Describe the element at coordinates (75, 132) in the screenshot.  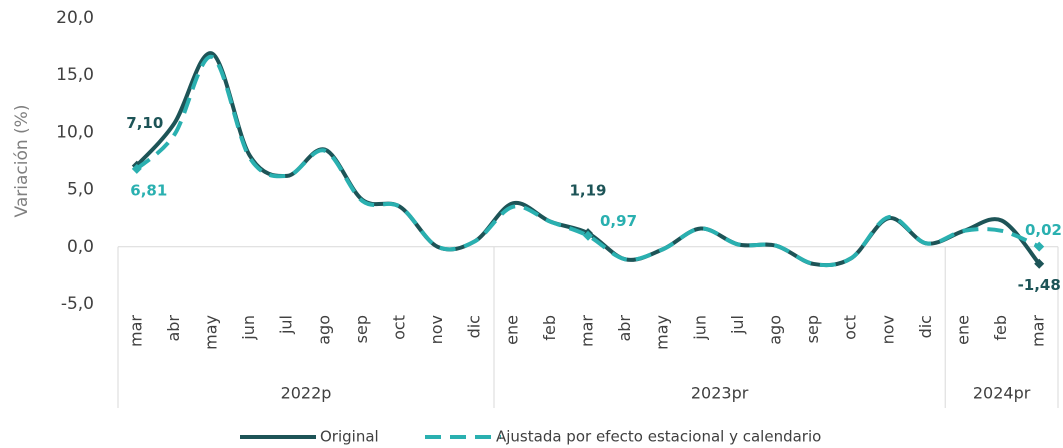
I see `y-tick-label: 10,0` at that location.